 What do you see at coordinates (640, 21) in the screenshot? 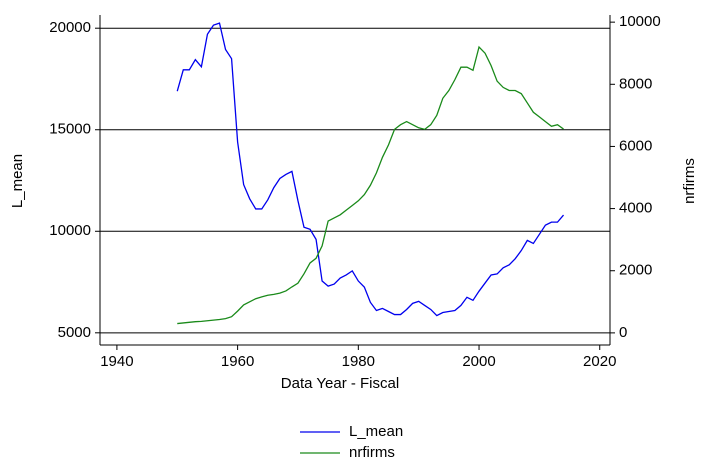
I see `y2-tick-label: 10000` at bounding box center [640, 21].